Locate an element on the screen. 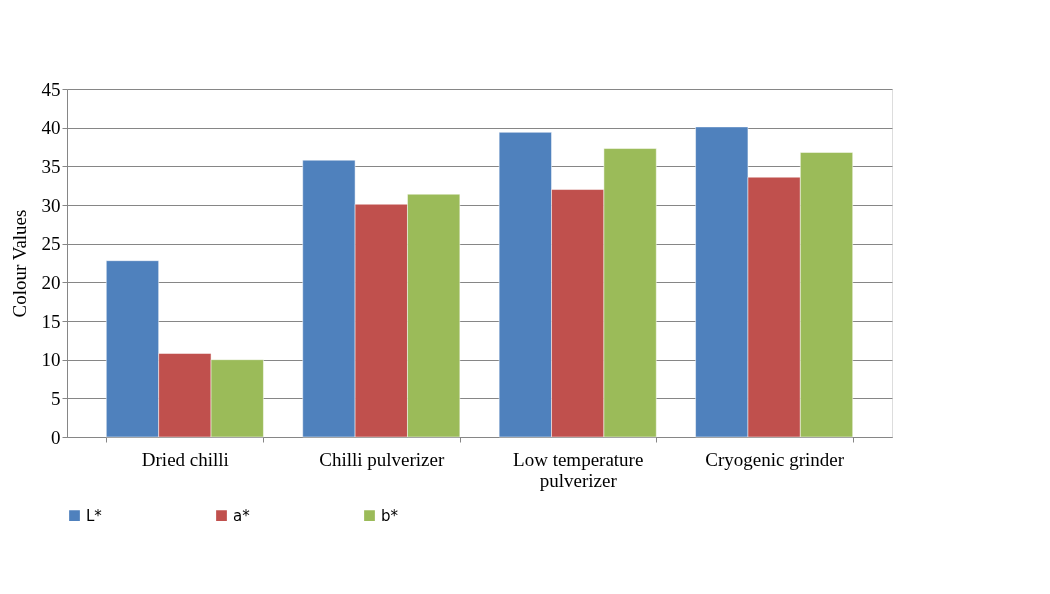 Image resolution: width=1050 pixels, height=594 pixels. y-tick-label: 0 is located at coordinates (56, 437).